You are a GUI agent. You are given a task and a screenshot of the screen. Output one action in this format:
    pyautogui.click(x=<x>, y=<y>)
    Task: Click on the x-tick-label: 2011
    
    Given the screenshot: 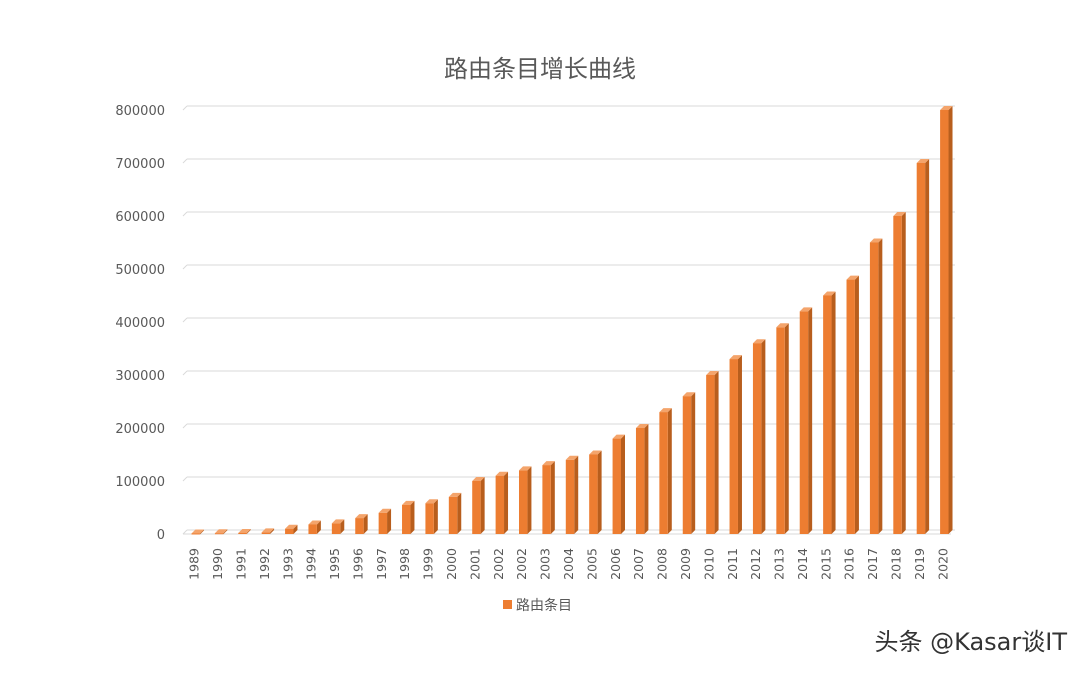 What is the action you would take?
    pyautogui.click(x=732, y=564)
    